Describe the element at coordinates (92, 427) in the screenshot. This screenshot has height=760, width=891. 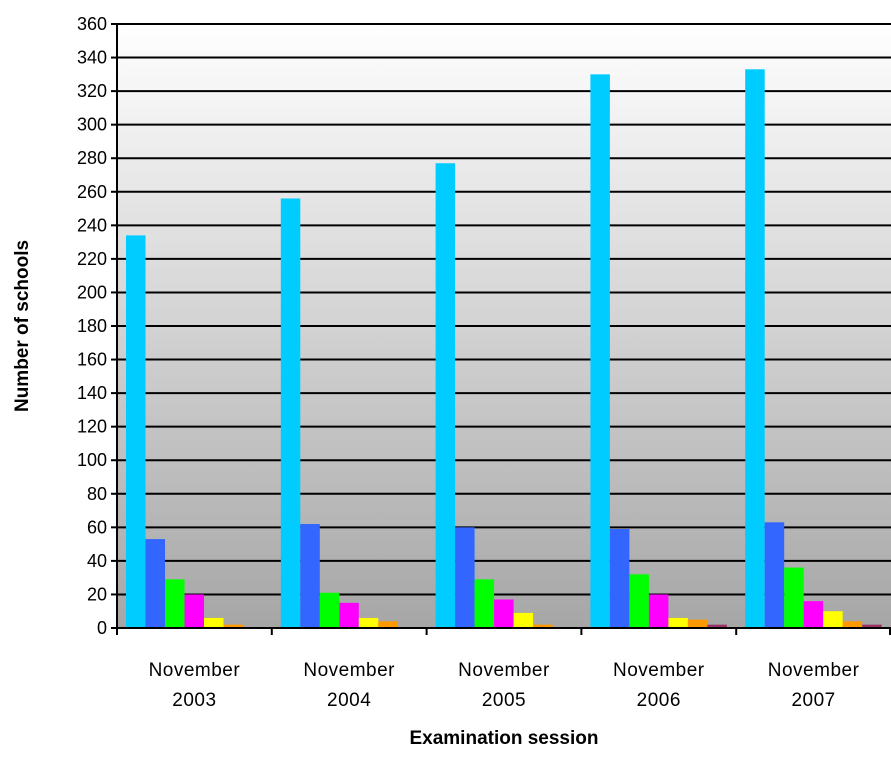
I see `y-tick-label: 120` at that location.